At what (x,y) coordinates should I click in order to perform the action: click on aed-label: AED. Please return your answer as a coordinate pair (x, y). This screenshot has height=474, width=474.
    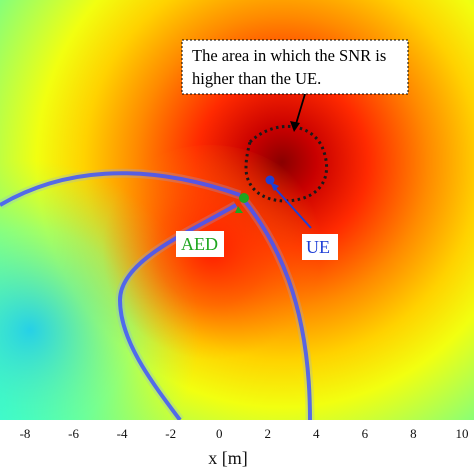
    Looking at the image, I should click on (200, 244).